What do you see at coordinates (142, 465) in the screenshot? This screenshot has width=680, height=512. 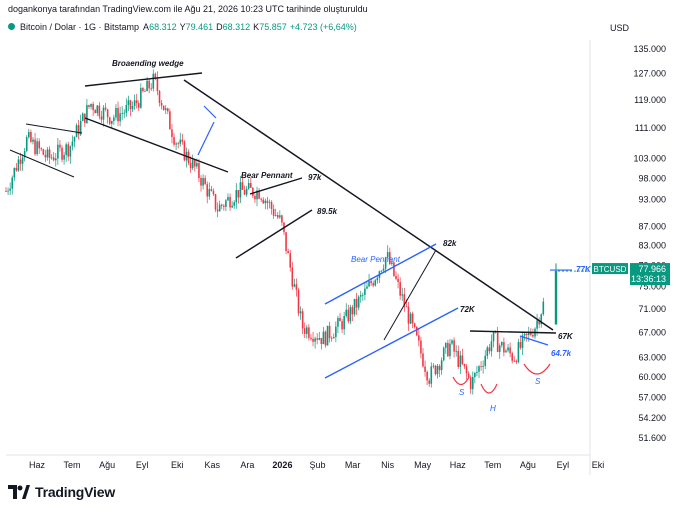 I see `x-tick-label: Eyl` at bounding box center [142, 465].